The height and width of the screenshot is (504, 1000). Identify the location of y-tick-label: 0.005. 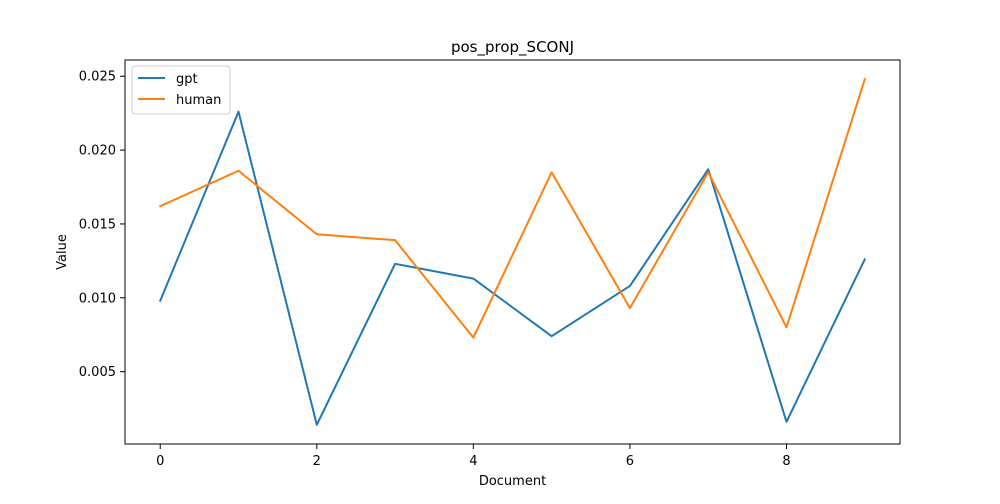
(97, 372).